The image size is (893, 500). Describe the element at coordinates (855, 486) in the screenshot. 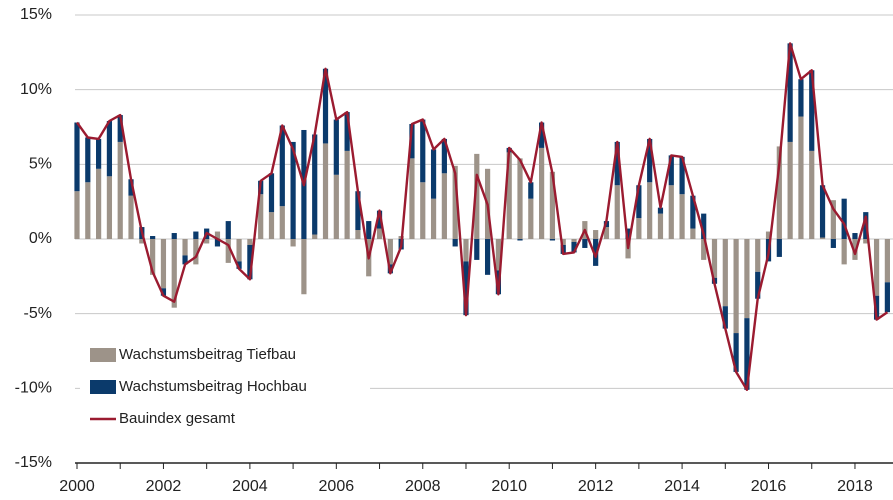

I see `x-tick-label: 2018` at that location.